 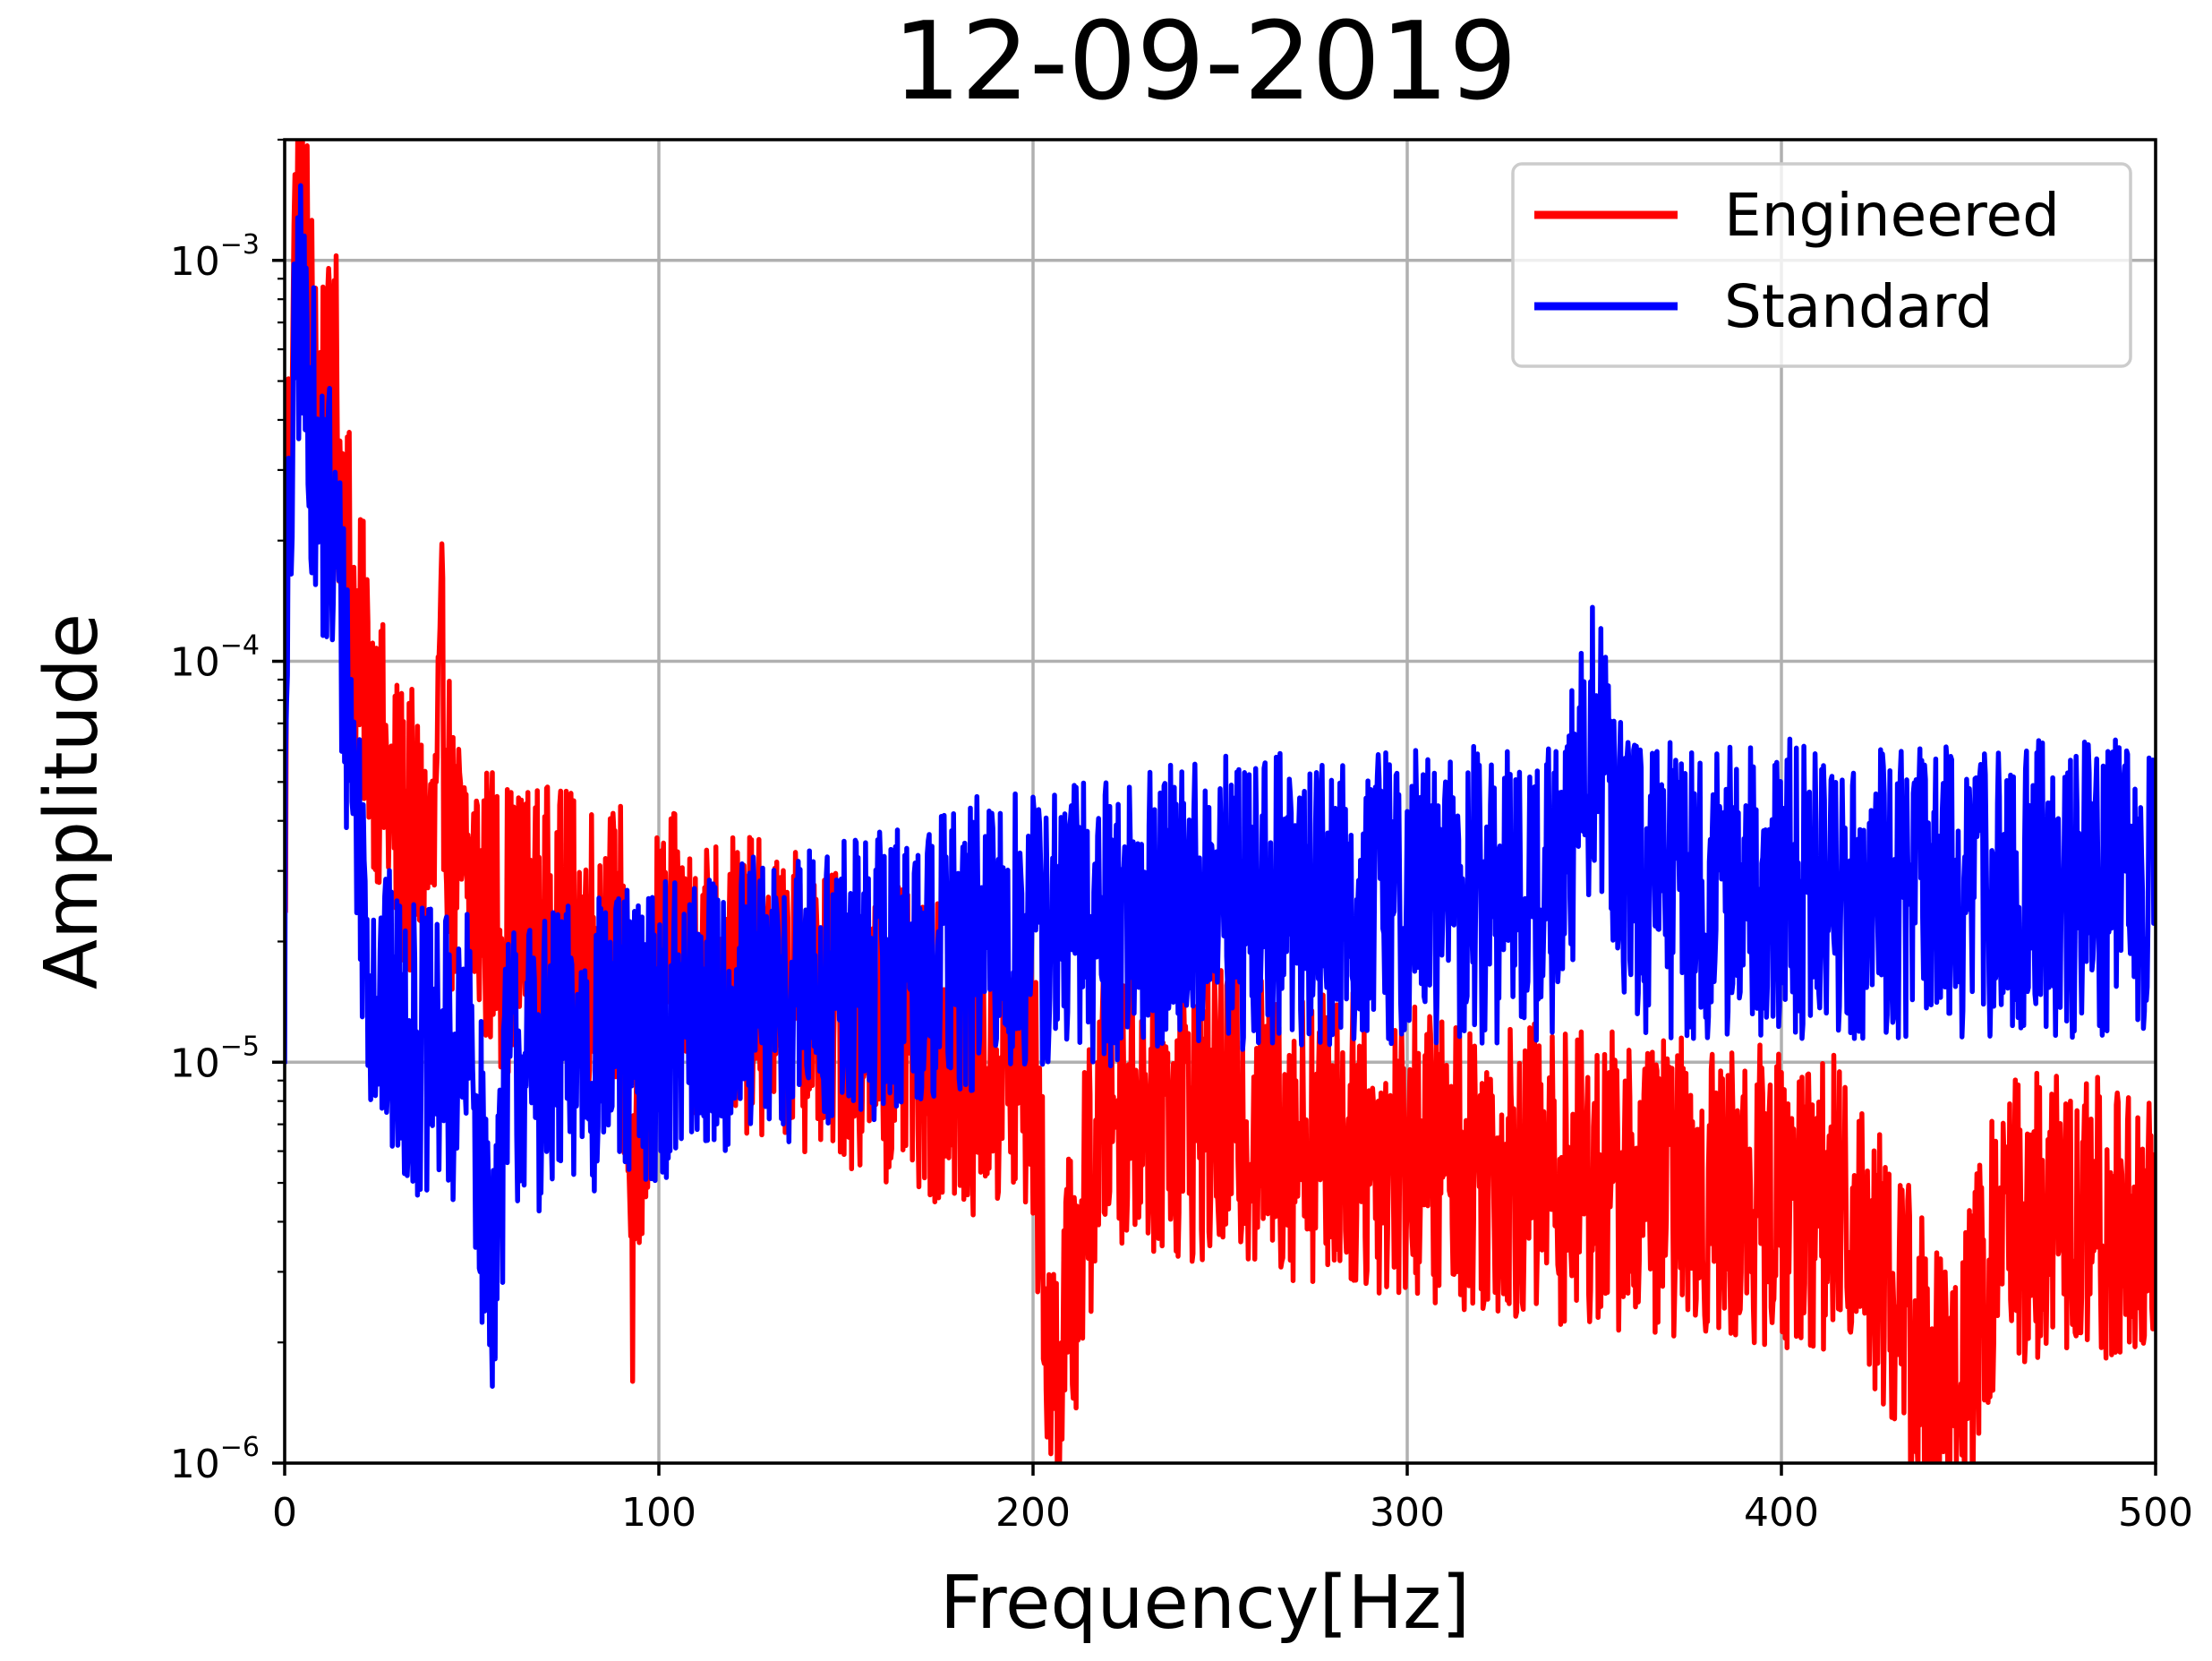 What do you see at coordinates (1033, 1513) in the screenshot?
I see `x-tick-label: 200` at bounding box center [1033, 1513].